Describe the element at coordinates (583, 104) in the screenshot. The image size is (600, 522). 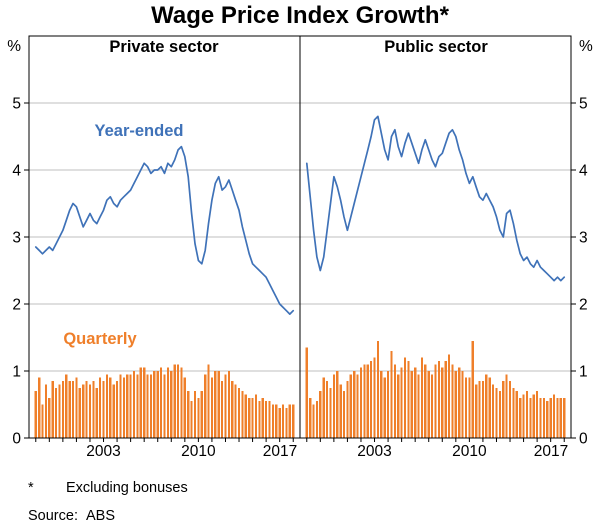
I see `y-tick-label: 5` at that location.